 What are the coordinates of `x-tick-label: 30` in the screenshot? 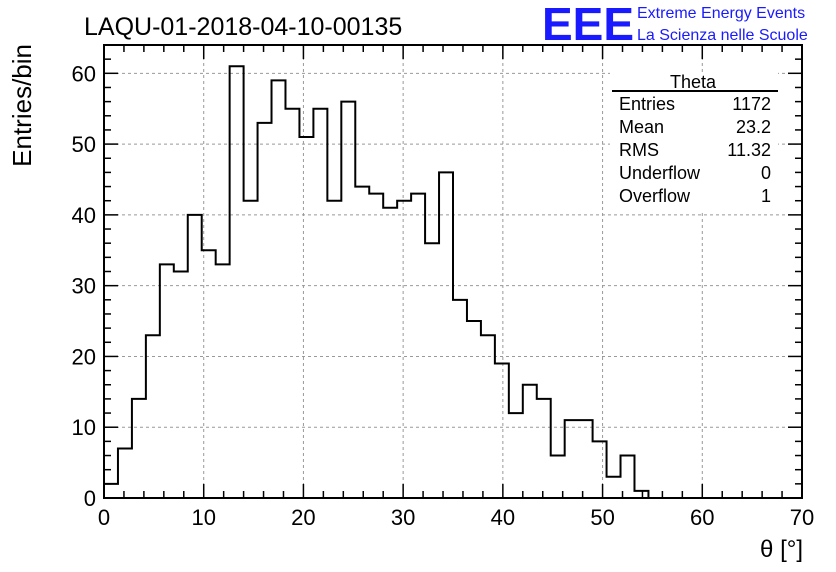 It's located at (403, 517).